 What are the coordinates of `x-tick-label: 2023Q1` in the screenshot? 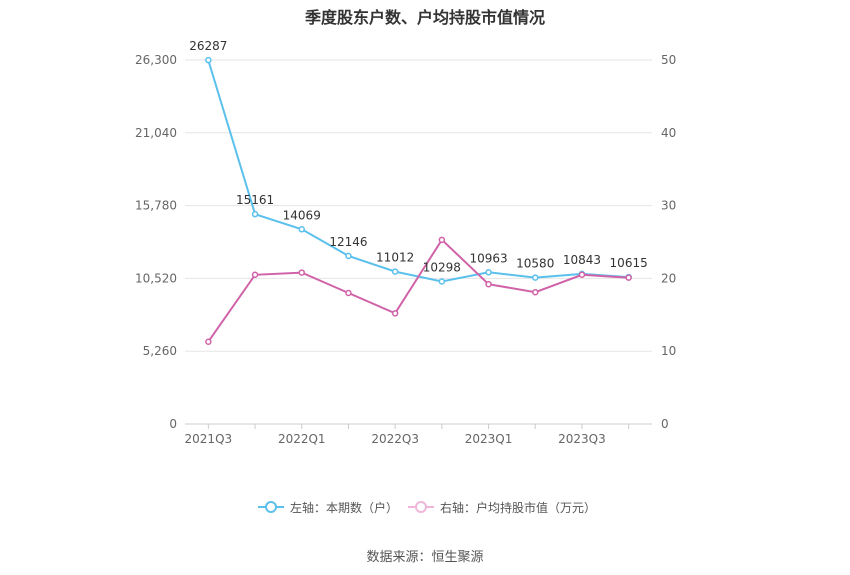 It's located at (489, 439).